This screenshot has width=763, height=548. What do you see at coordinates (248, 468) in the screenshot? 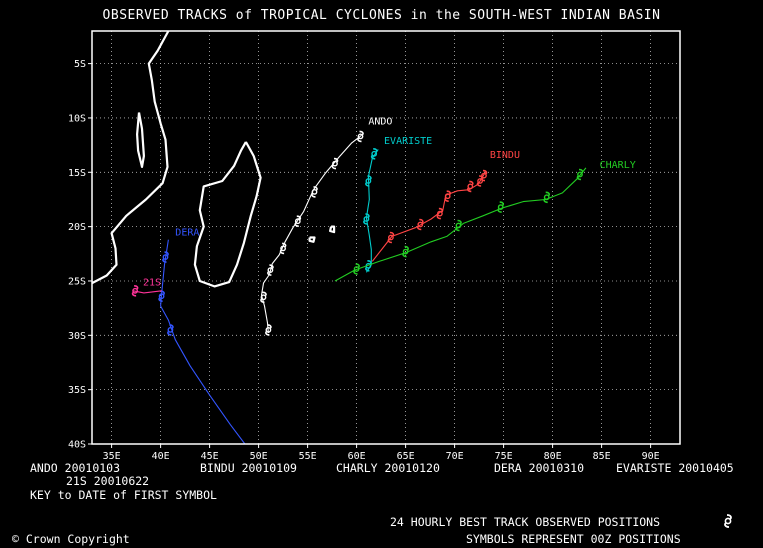
I see `key-bindu: BINDU 20010109` at bounding box center [248, 468].